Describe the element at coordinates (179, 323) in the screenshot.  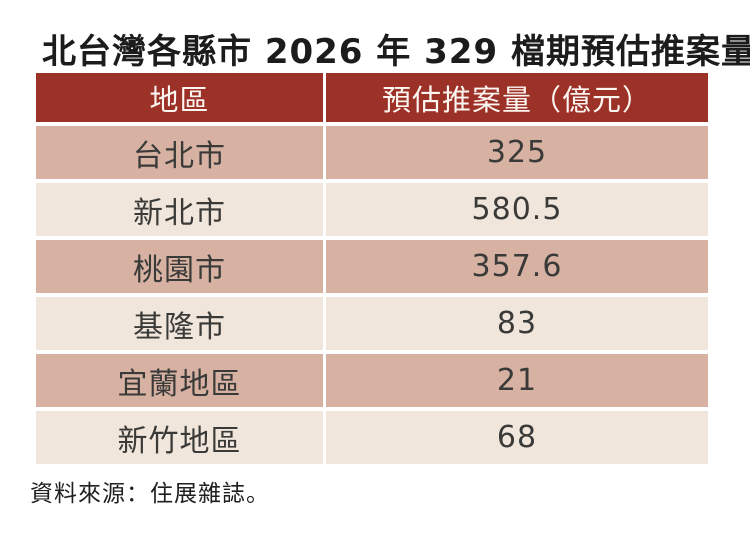
I see `region-cell-keelung: 基隆市` at that location.